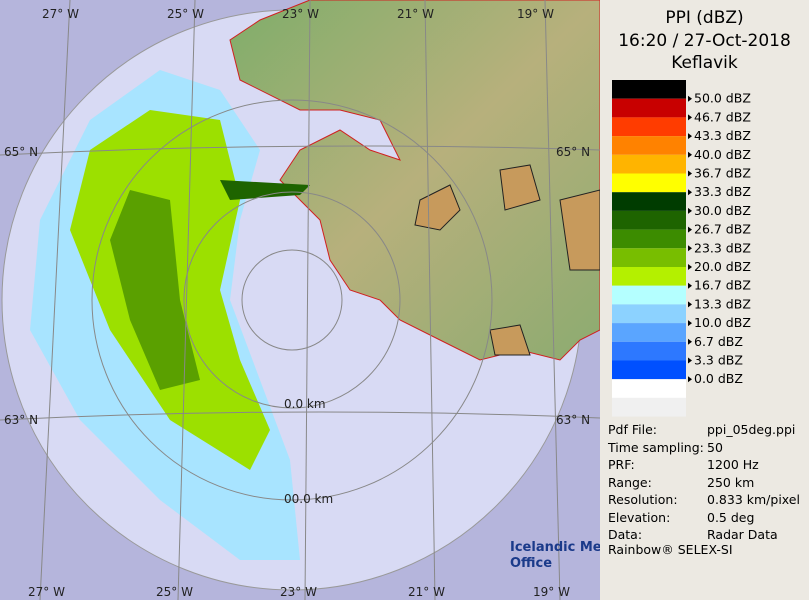  I want to click on timestamp: 16:20 / 27-Oct-2018, so click(704, 41).